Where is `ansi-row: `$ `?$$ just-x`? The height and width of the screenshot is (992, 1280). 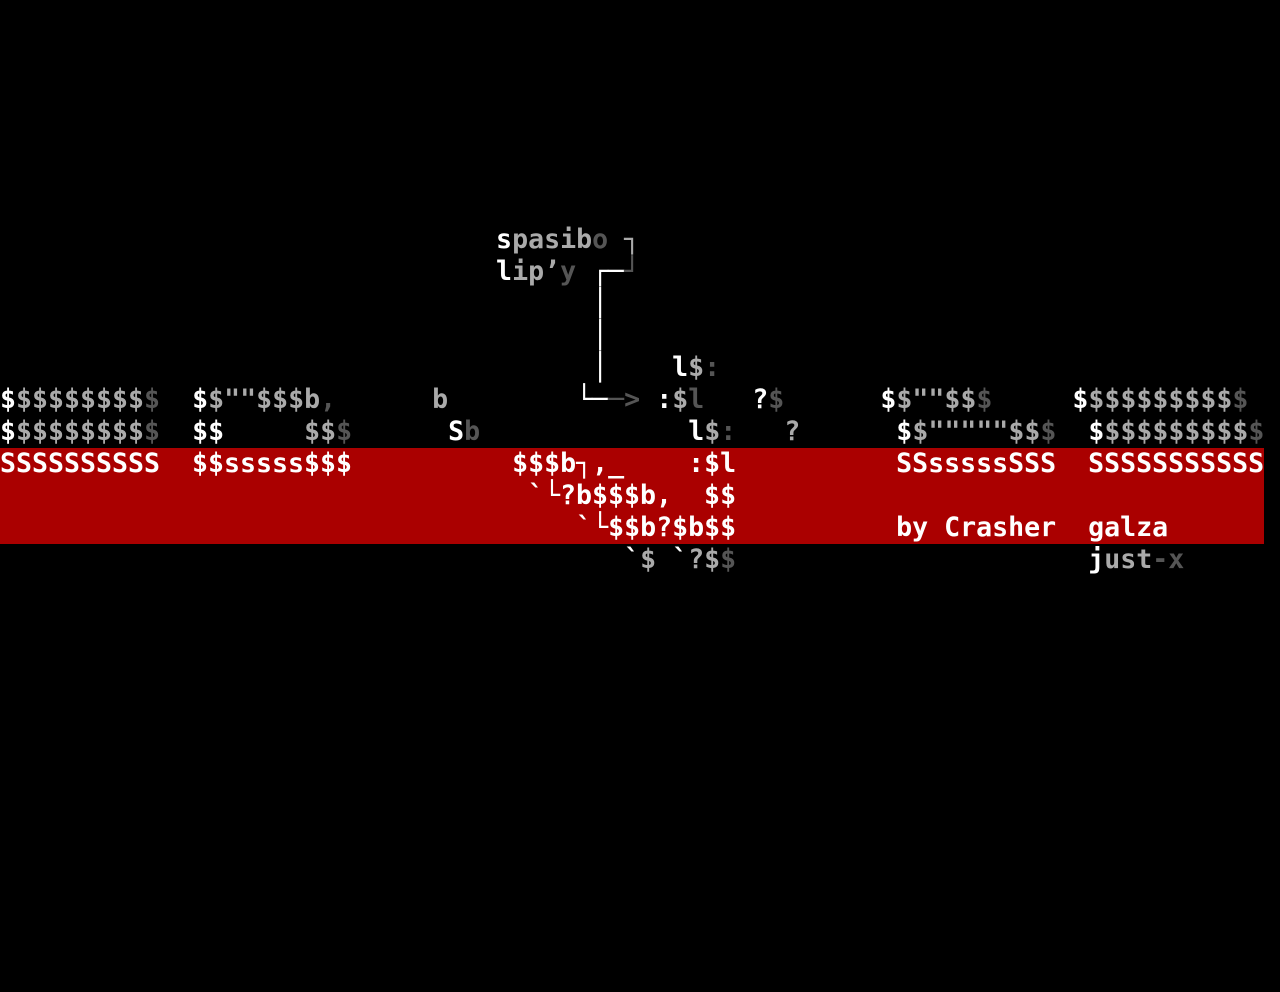
ansi-row: `$ `?$$ just-x is located at coordinates (640, 560).